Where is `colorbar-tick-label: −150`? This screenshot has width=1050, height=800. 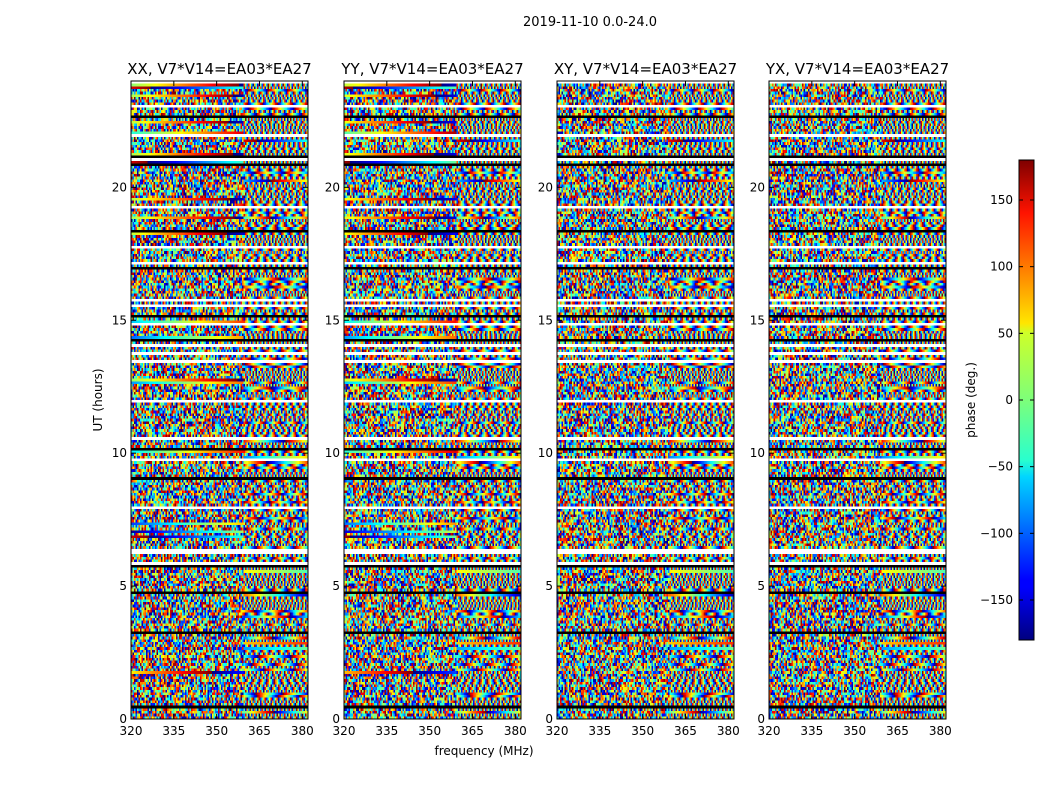 colorbar-tick-label: −150 is located at coordinates (996, 600).